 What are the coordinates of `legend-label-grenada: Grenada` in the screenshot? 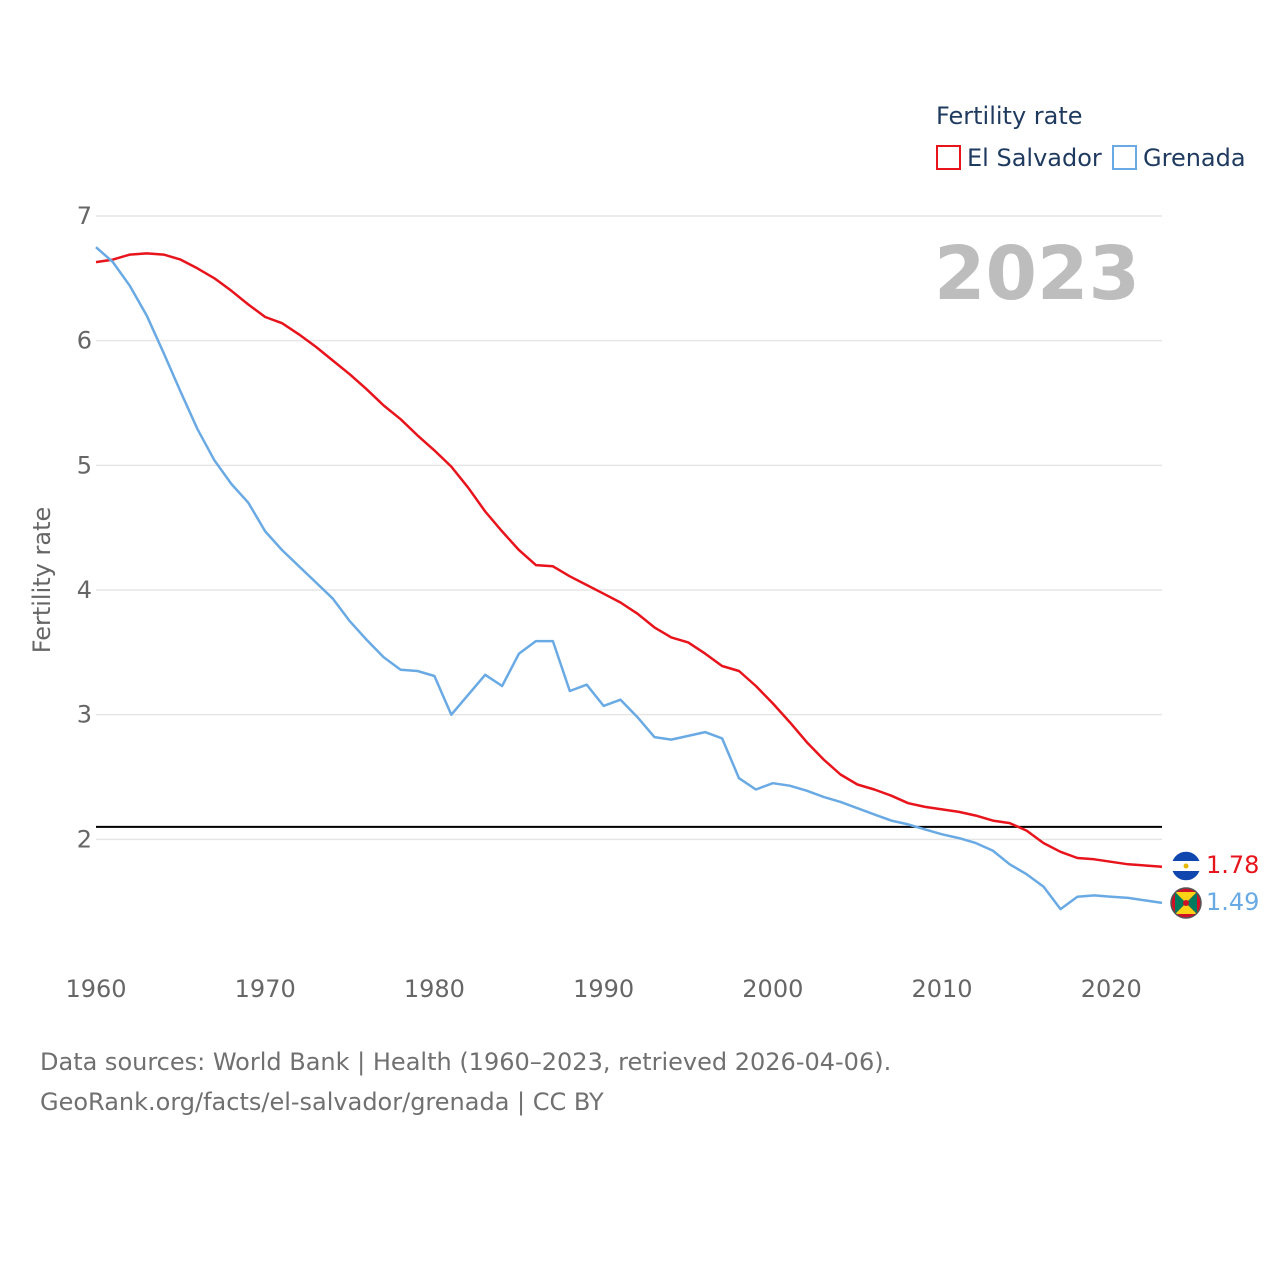 It's located at (1194, 158).